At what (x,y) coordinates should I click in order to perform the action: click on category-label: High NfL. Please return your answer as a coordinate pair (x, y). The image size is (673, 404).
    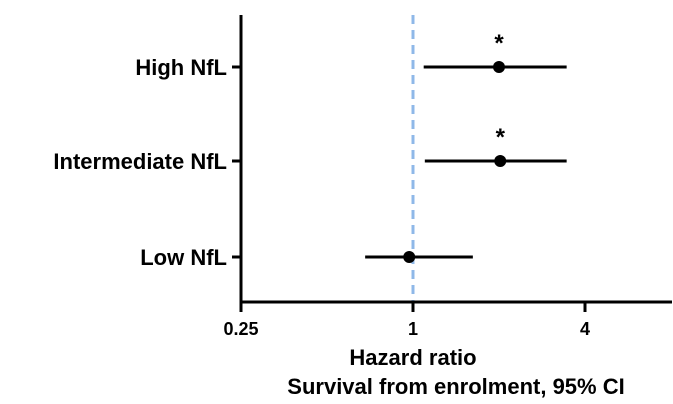
    Looking at the image, I should click on (181, 67).